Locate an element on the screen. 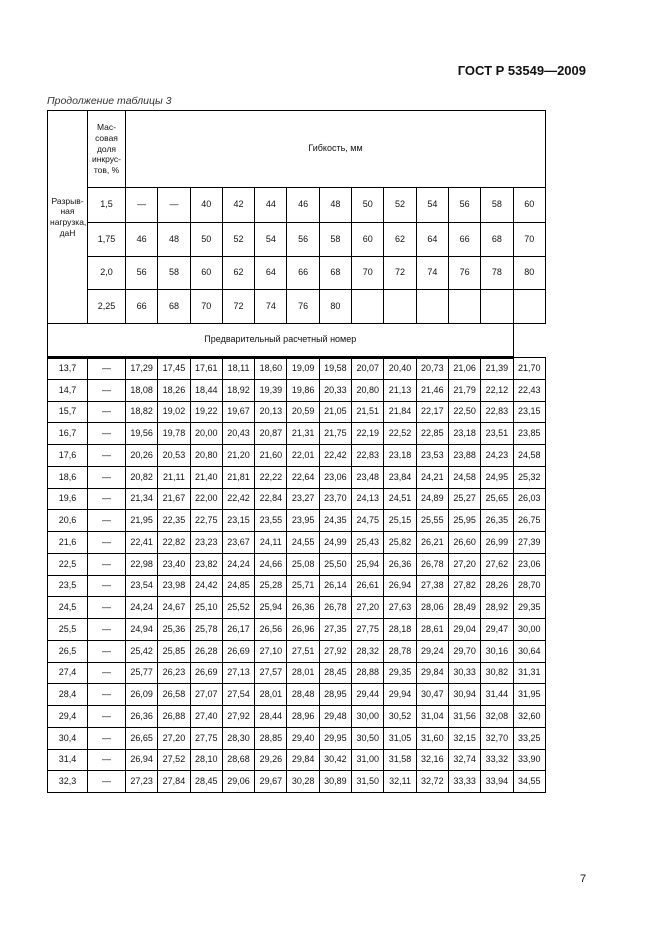 The width and height of the screenshot is (661, 936). value-cell: 22,82 is located at coordinates (174, 542).